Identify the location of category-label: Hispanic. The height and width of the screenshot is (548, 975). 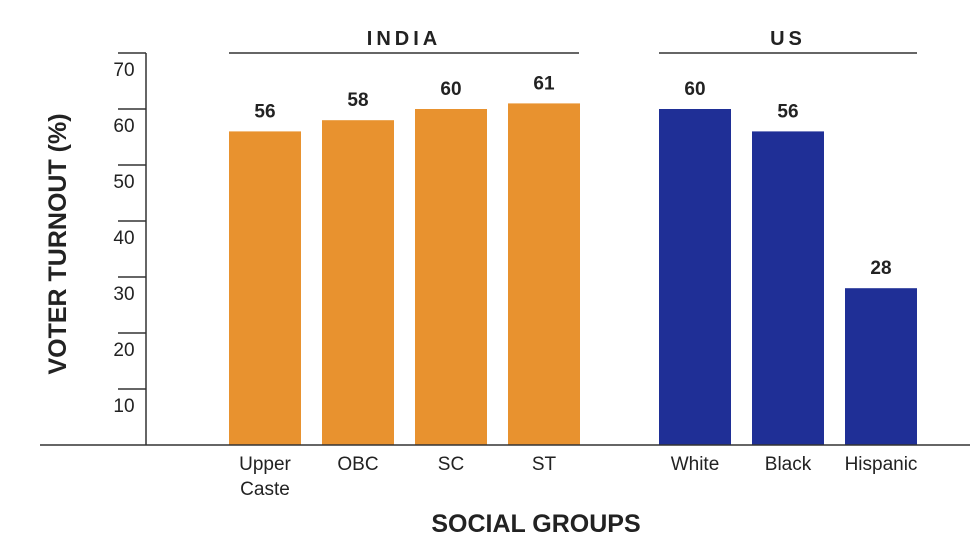
(881, 464).